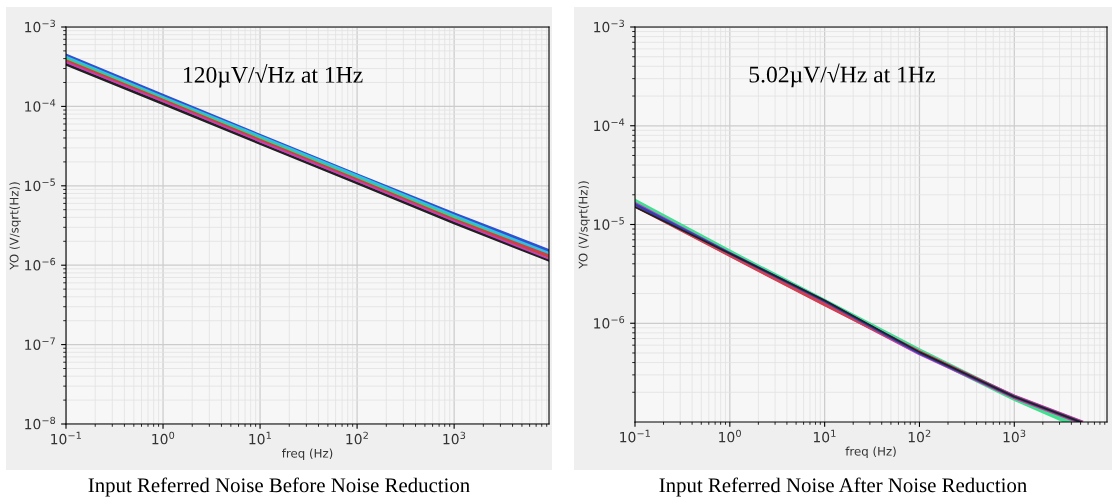 The width and height of the screenshot is (1112, 499). Describe the element at coordinates (843, 487) in the screenshot. I see `text: Input Referred Noise After Noise Reduction` at that location.